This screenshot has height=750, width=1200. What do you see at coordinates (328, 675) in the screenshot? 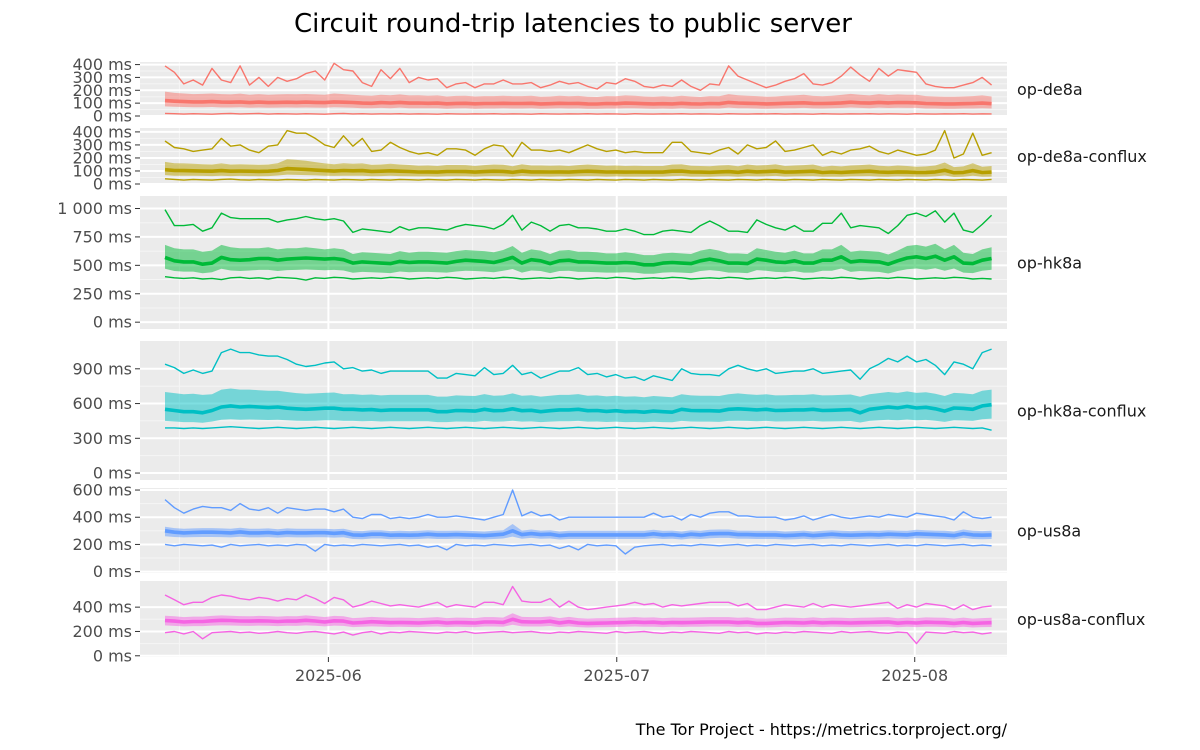
I see `x-tick-label: 2025-06` at bounding box center [328, 675].